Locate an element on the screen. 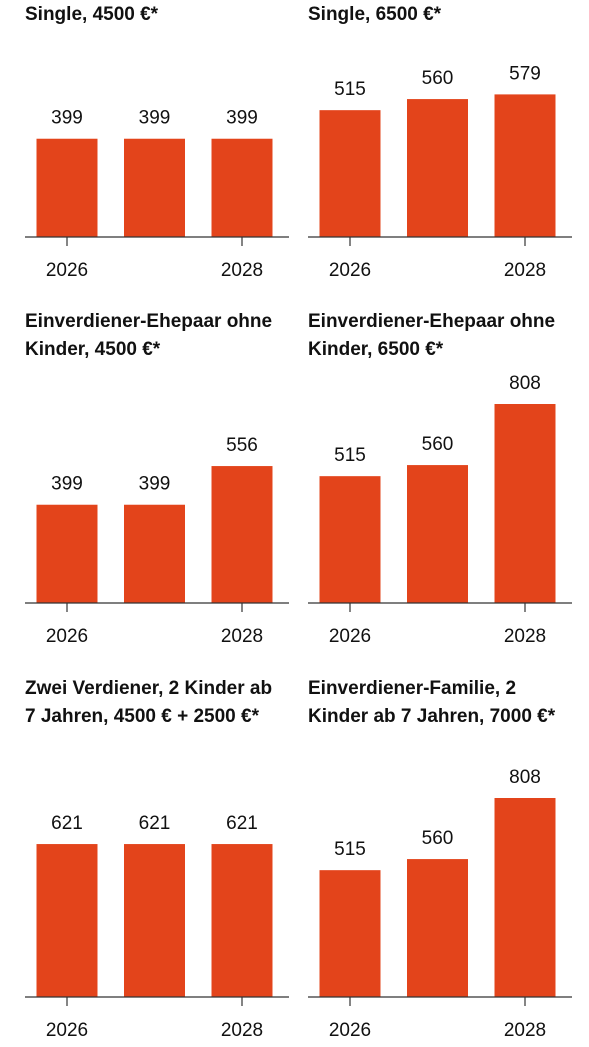  value-label: 556 is located at coordinates (242, 445).